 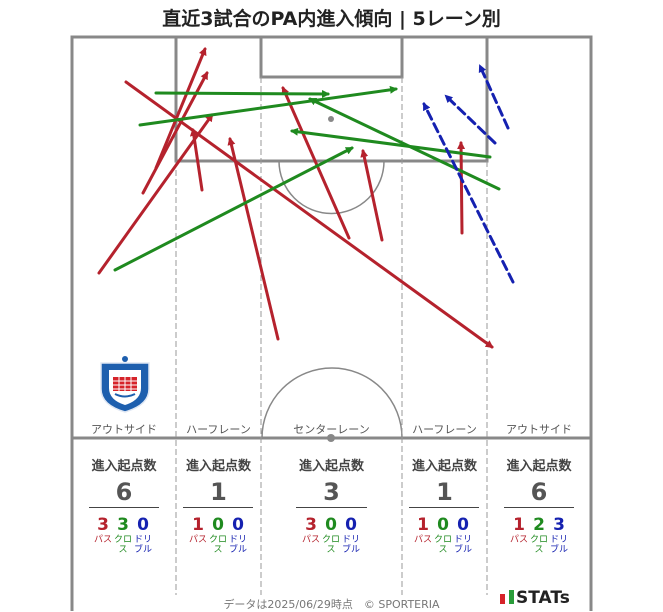 What do you see at coordinates (444, 429) in the screenshot?
I see `lane-label-halfspace-right: ハーフレーン` at bounding box center [444, 429].